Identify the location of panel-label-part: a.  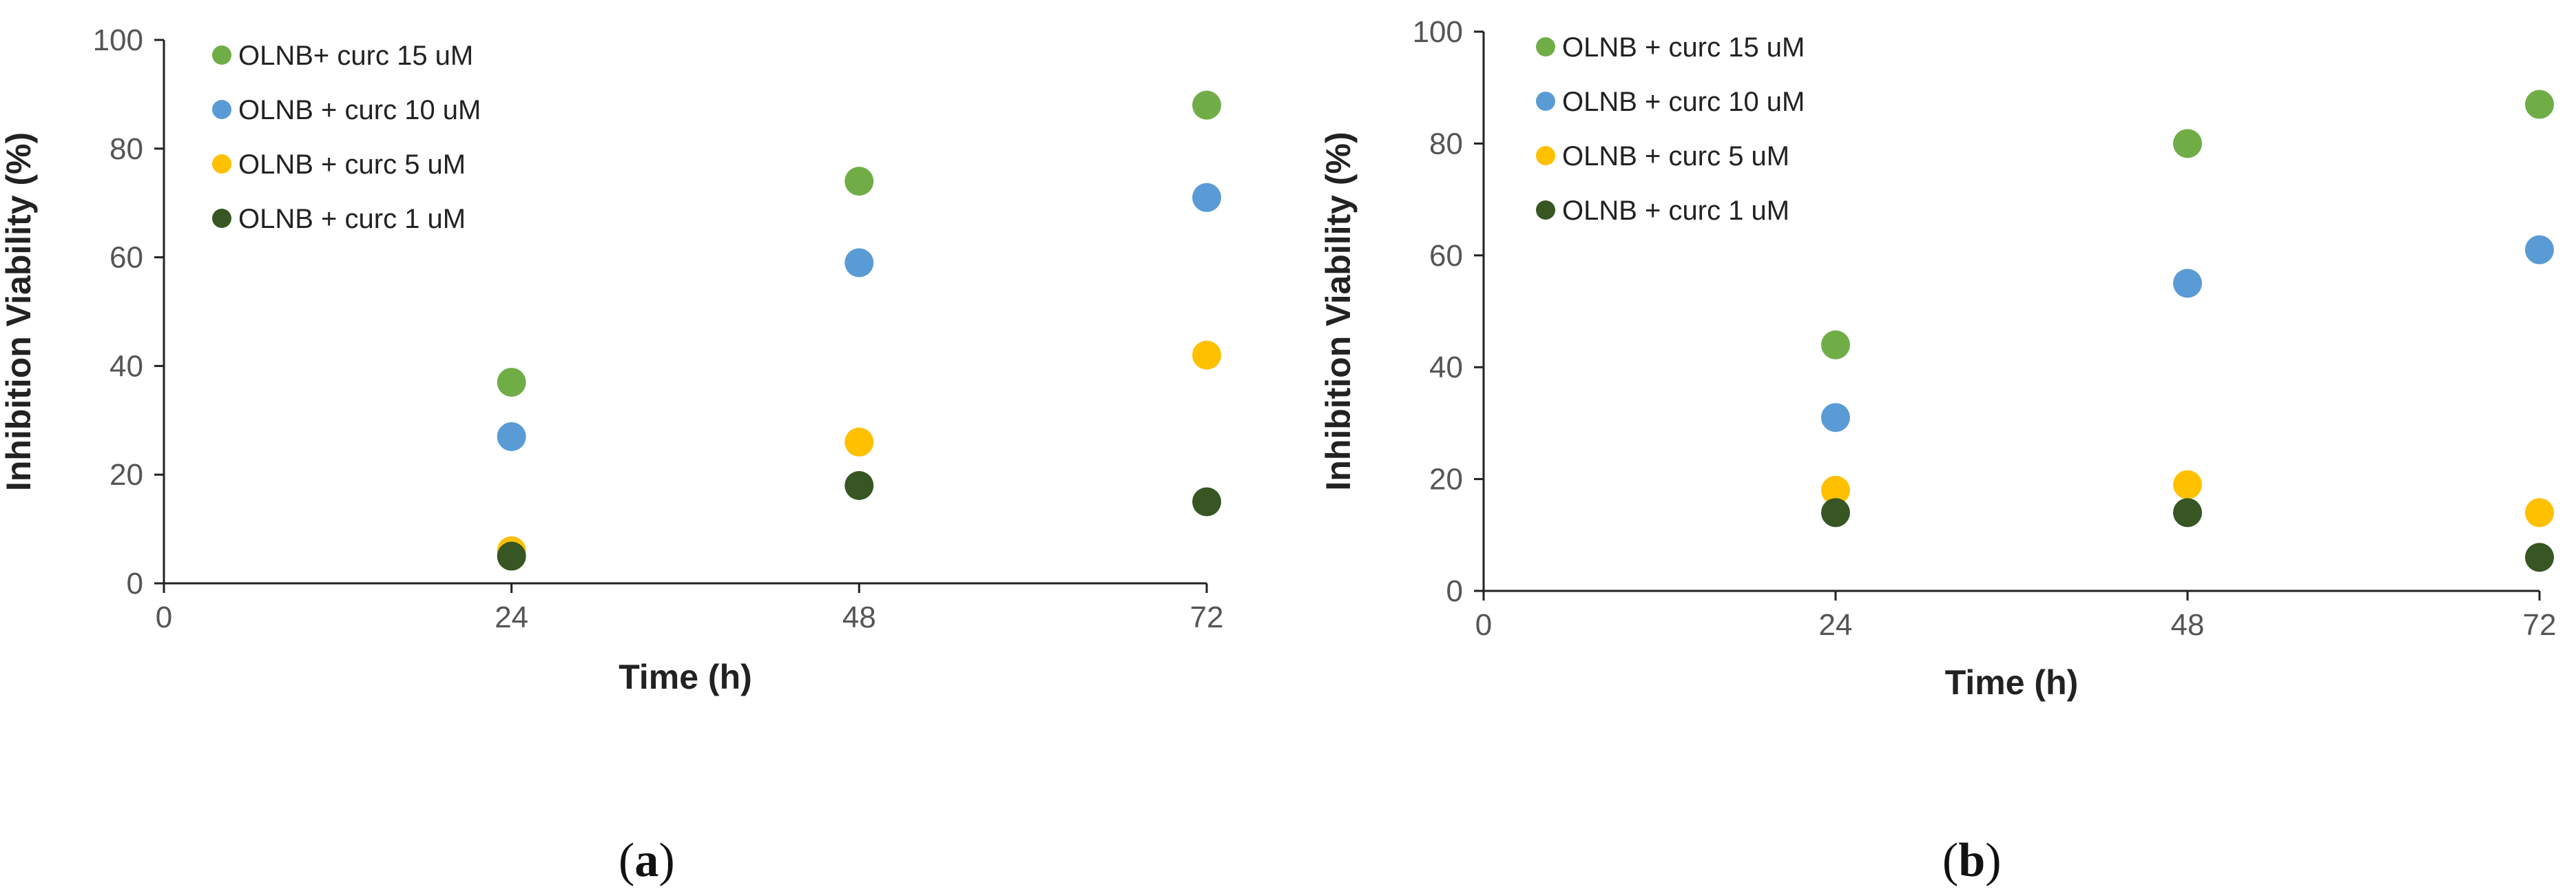
(646, 860).